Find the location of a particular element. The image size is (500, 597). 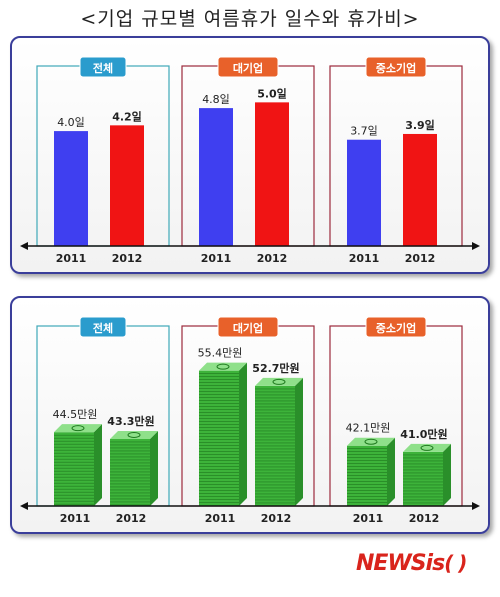

money-stack-all-2012 is located at coordinates (134, 468).